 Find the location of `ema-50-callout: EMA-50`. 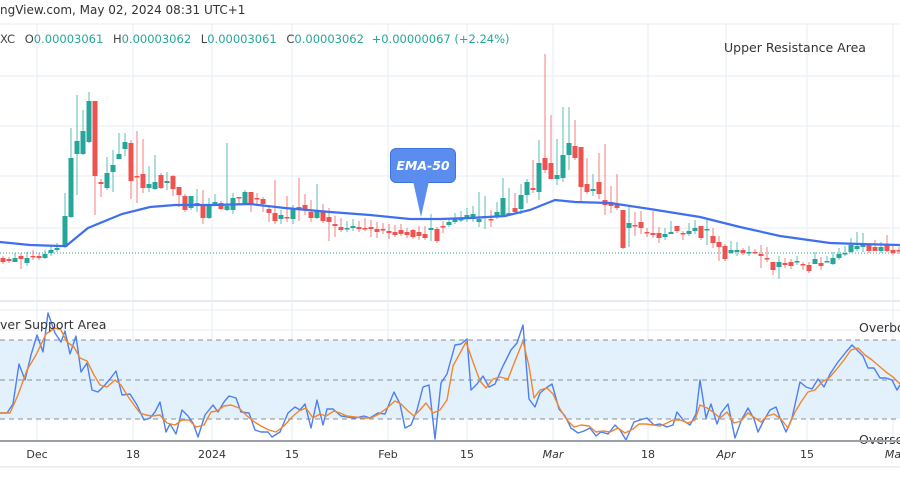

ema-50-callout: EMA-50 is located at coordinates (423, 165).